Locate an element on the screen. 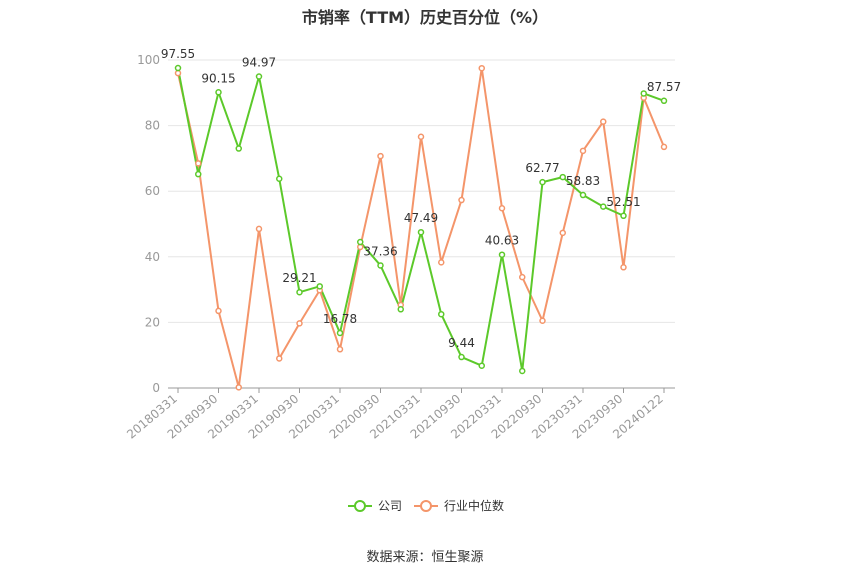  company-data-label: 37.36 is located at coordinates (380, 251).